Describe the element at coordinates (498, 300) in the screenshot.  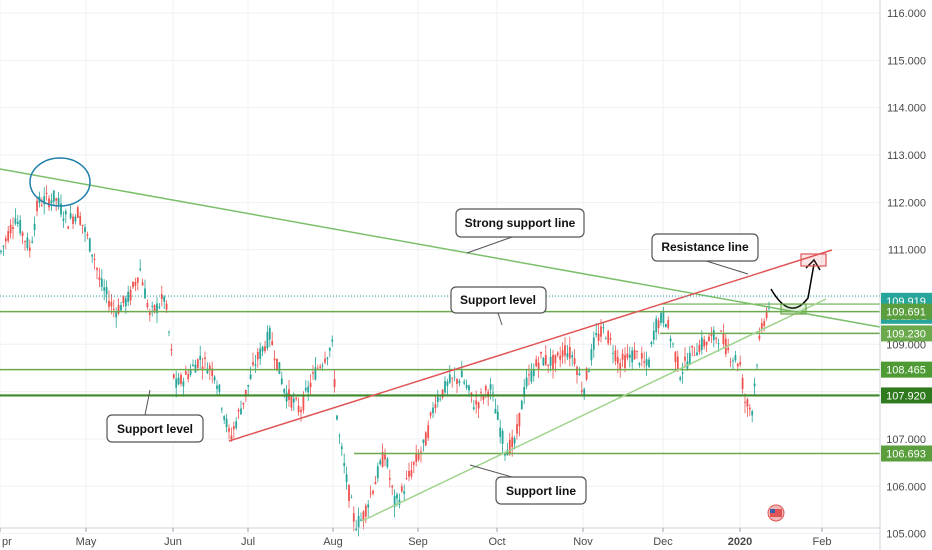
I see `callout-label: Support level` at that location.